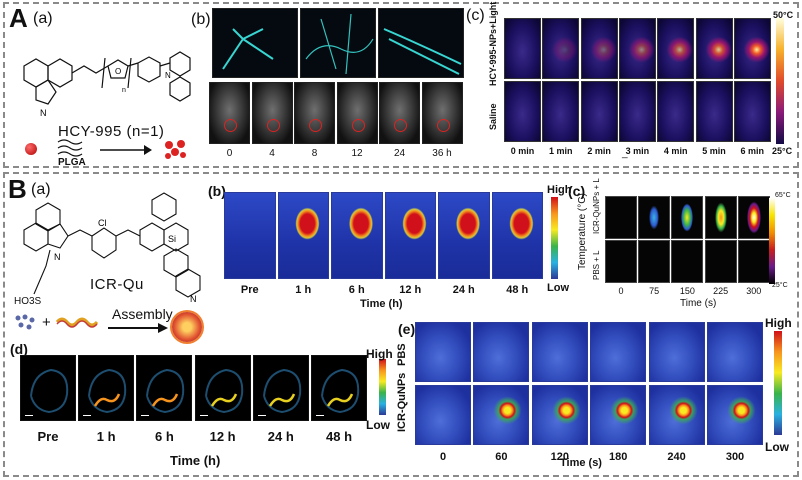 The width and height of the screenshot is (802, 480). Describe the element at coordinates (783, 15) in the screenshot. I see `a-c-scale-max: 50°C` at that location.